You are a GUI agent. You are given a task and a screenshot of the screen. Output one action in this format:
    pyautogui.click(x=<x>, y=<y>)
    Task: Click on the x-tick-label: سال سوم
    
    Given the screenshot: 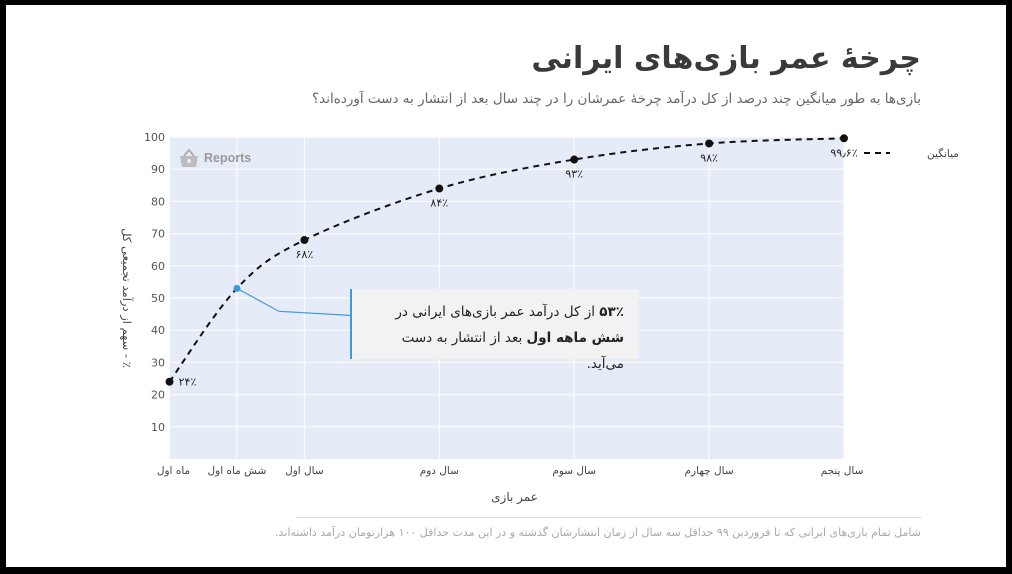 What is the action you would take?
    pyautogui.click(x=574, y=471)
    